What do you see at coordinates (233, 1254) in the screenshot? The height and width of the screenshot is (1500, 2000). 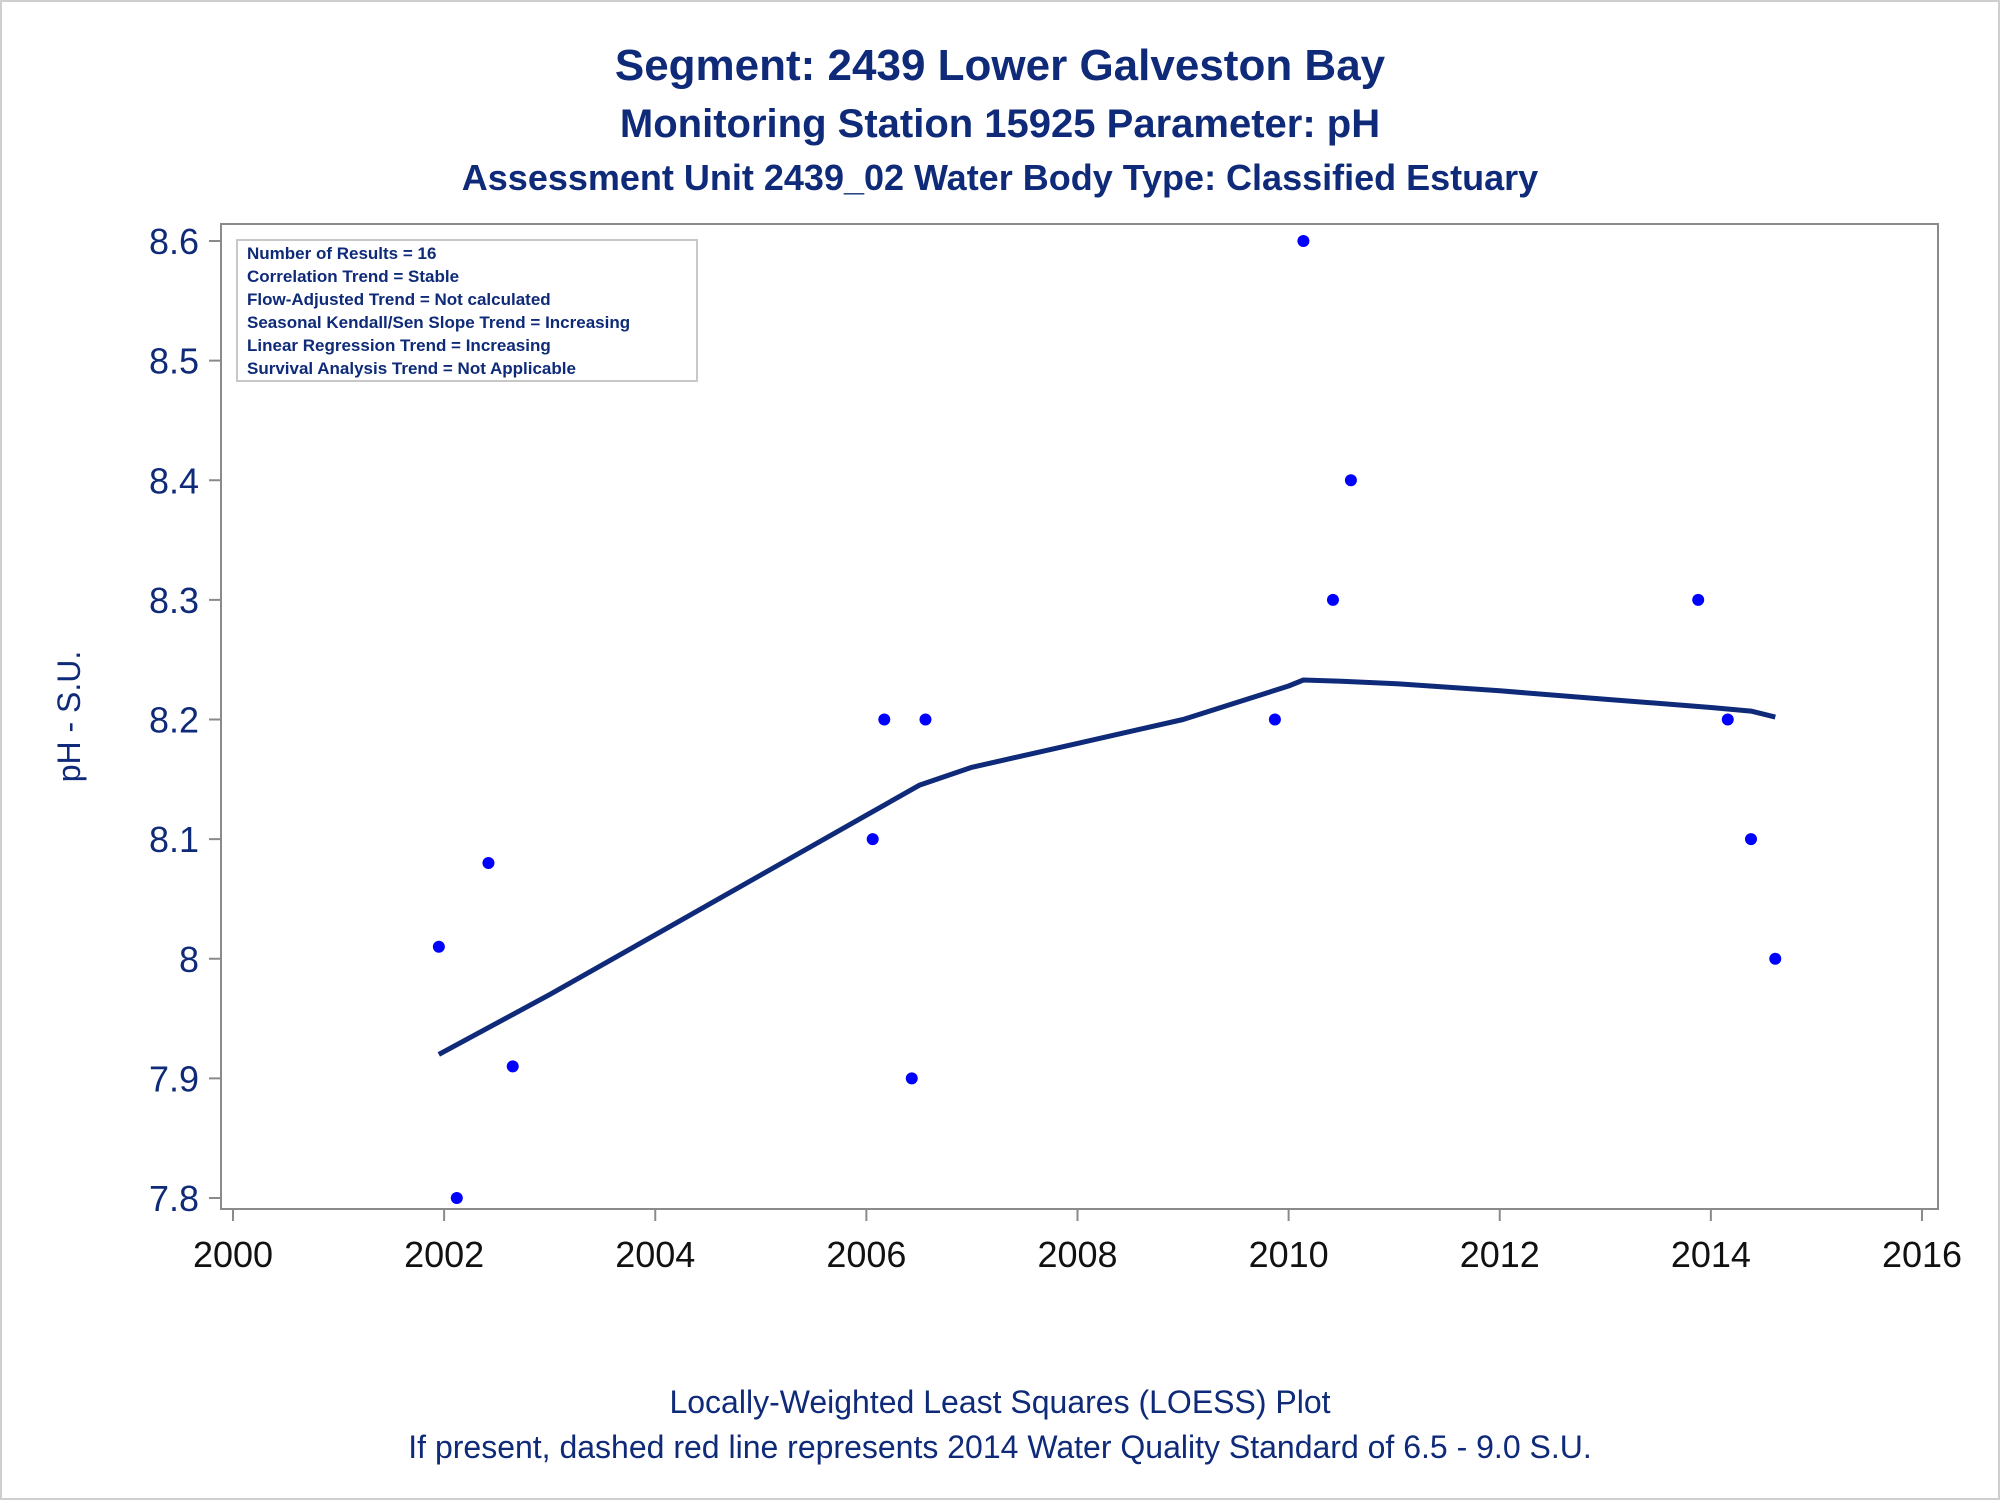 I see `x-tick-label: 2000` at bounding box center [233, 1254].